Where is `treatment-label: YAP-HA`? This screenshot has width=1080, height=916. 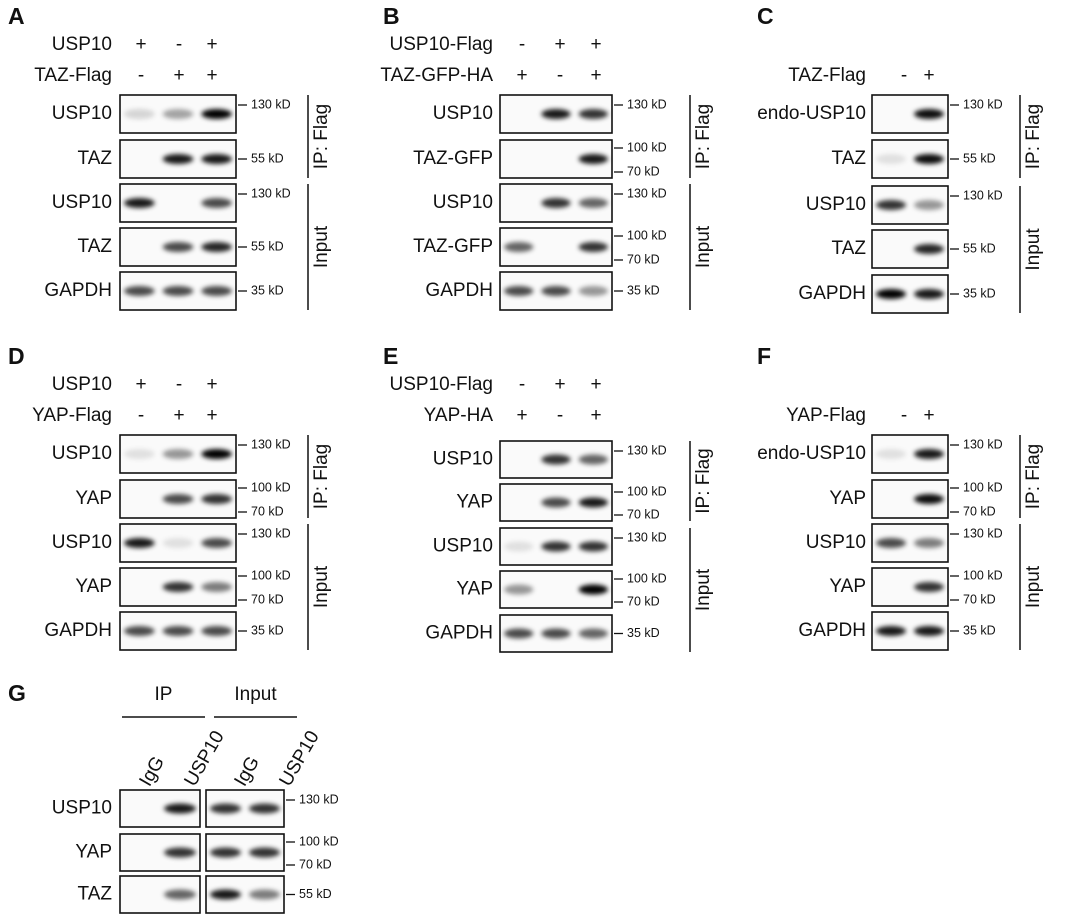
treatment-label: YAP-HA is located at coordinates (459, 415).